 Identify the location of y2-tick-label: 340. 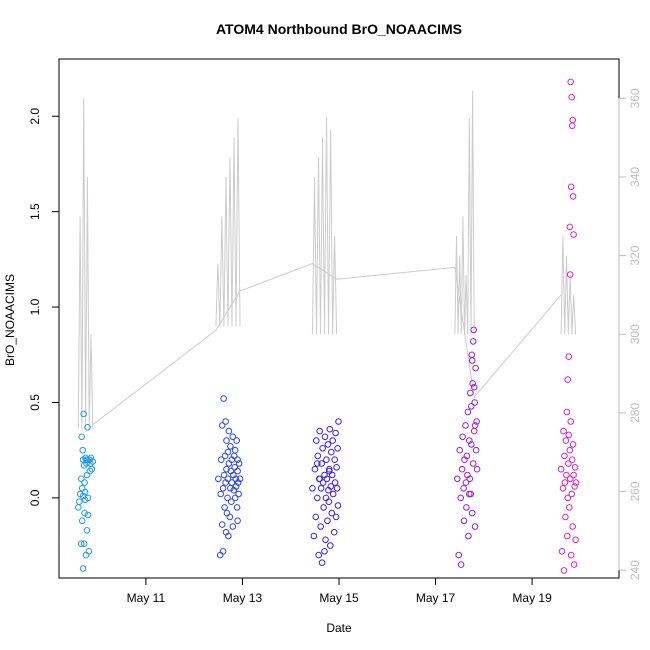
(635, 177).